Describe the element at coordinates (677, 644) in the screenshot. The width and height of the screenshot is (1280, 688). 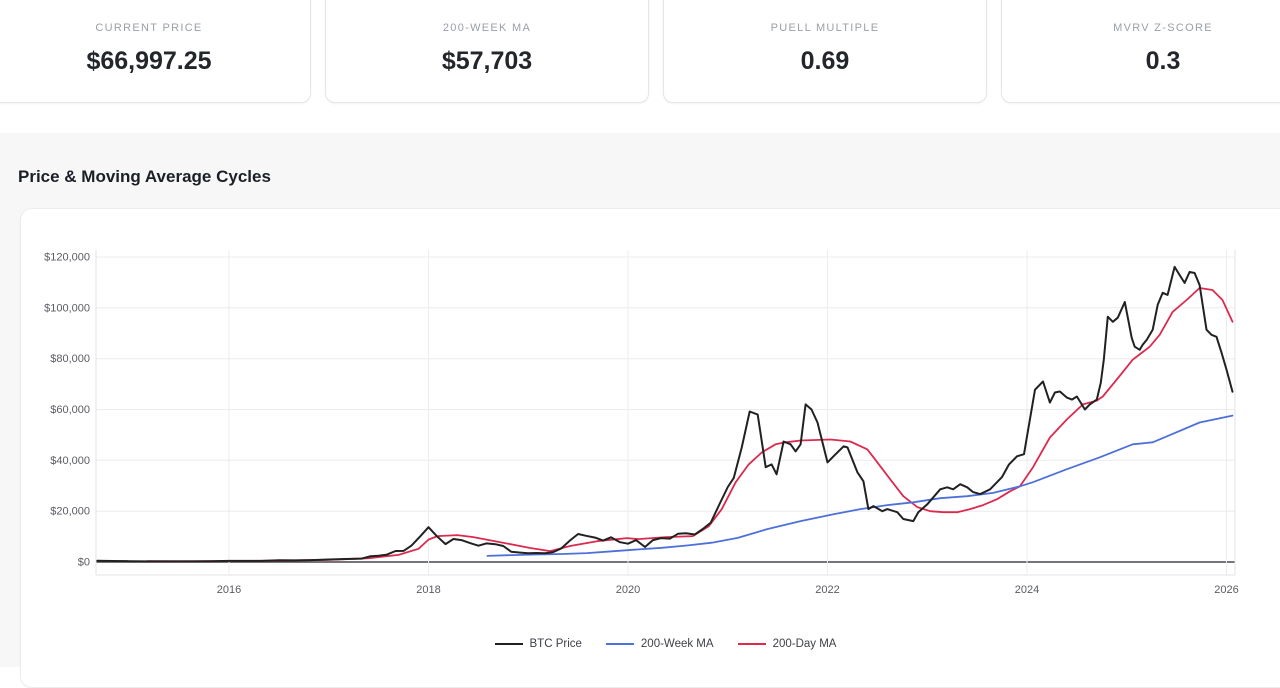
I see `legend-label: 200-Week MA` at that location.